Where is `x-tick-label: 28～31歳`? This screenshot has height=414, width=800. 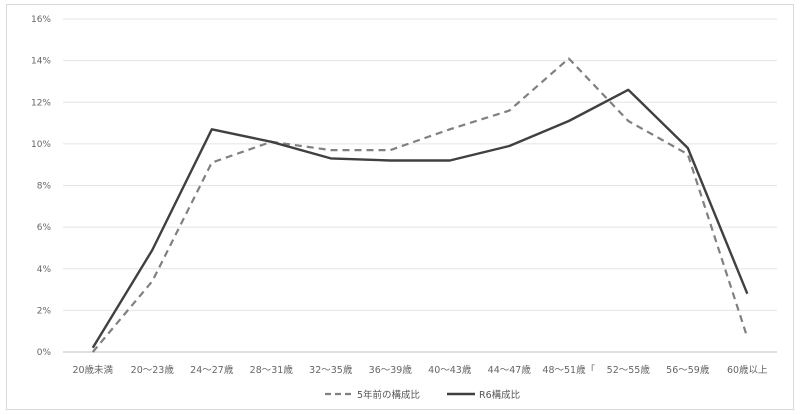 x-tick-label: 28～31歳 is located at coordinates (272, 370).